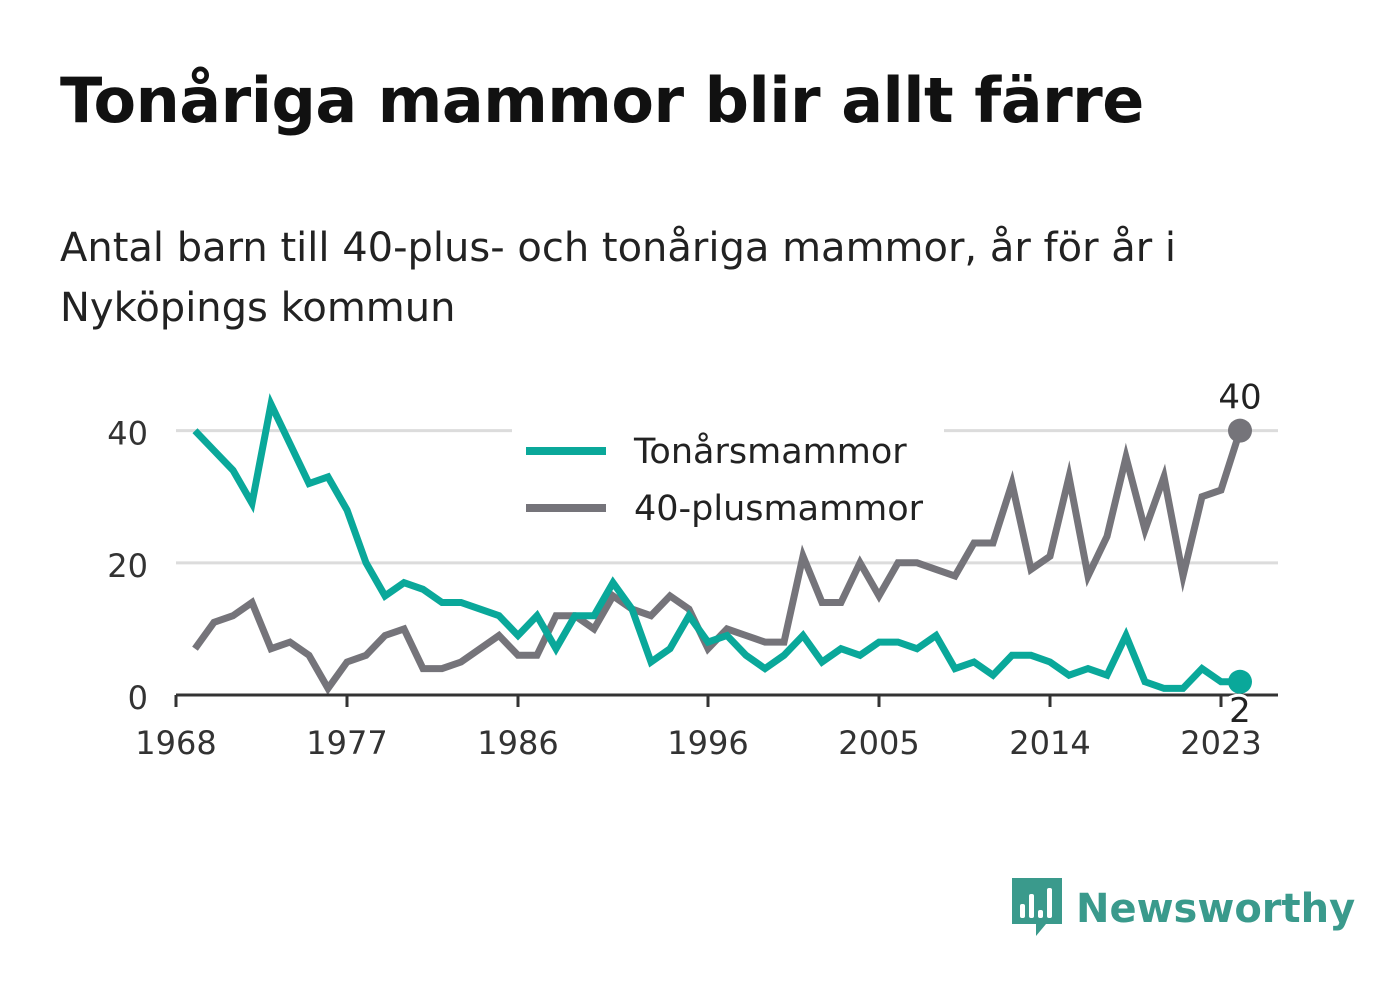 Image resolution: width=1382 pixels, height=999 pixels. What do you see at coordinates (346, 743) in the screenshot?
I see `x-tick-label: 1977` at bounding box center [346, 743].